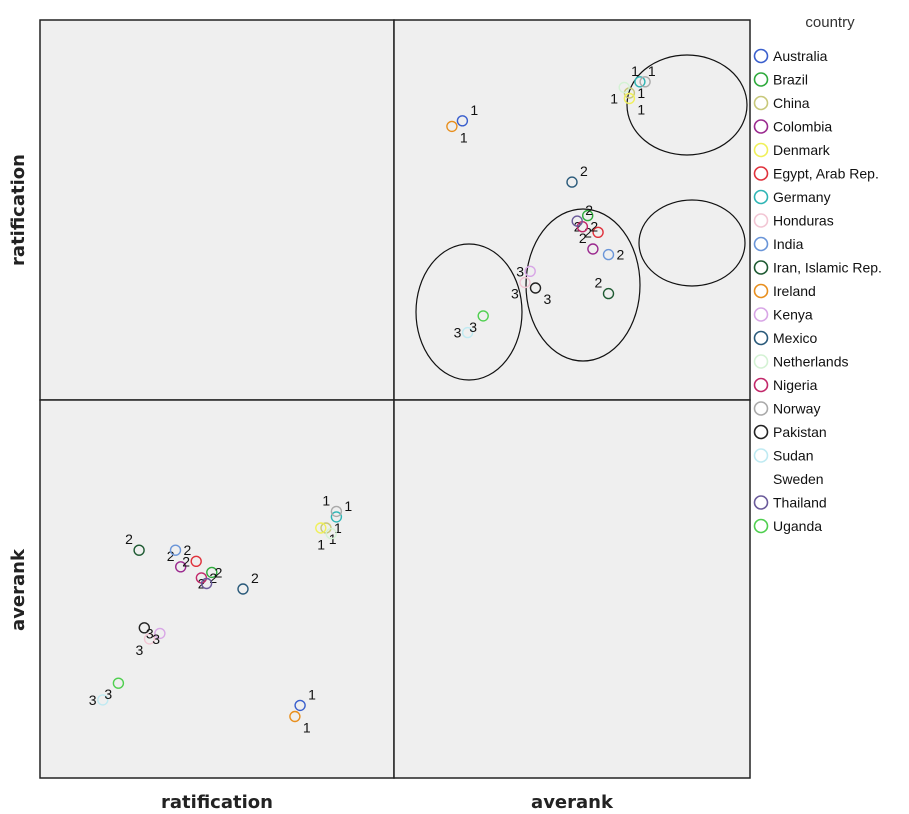  Describe the element at coordinates (811, 362) in the screenshot. I see `legend-entry-13: Netherlands` at that location.